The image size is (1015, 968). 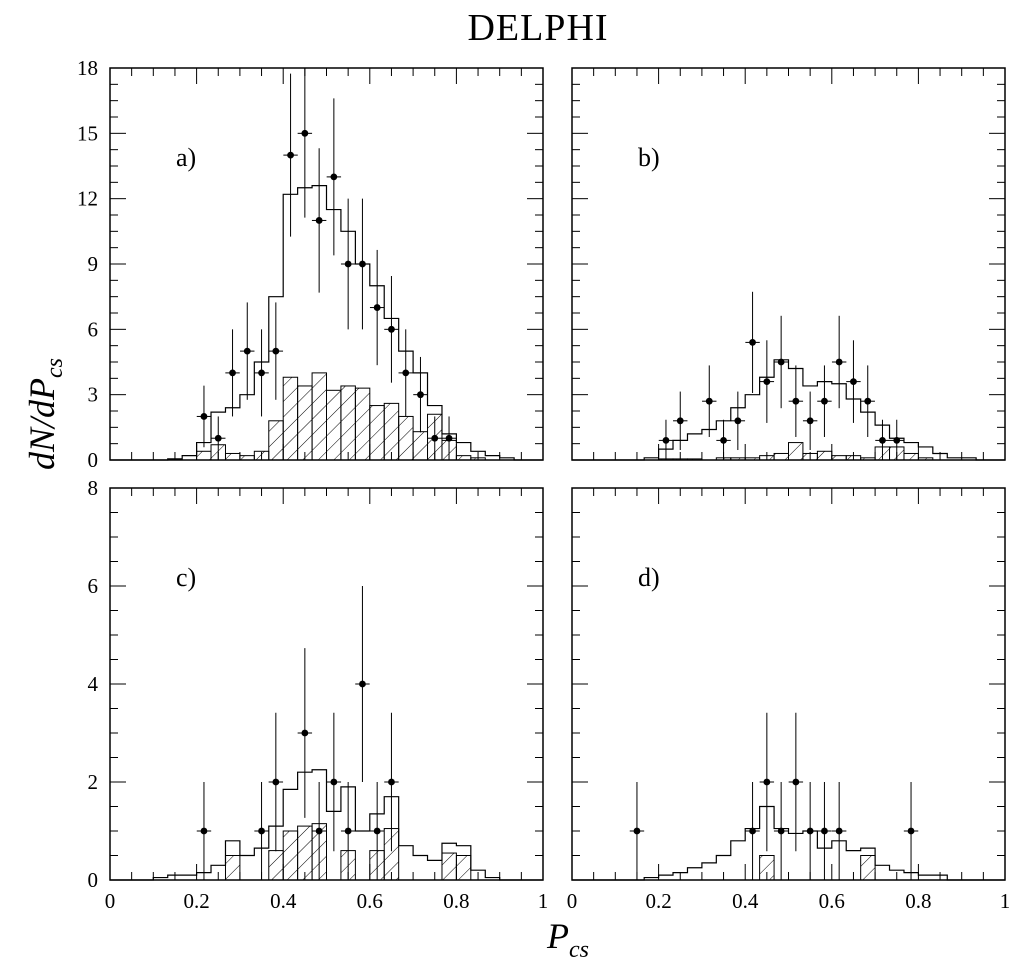 What do you see at coordinates (55, 368) in the screenshot?
I see `y-axis-title-sub: cs` at bounding box center [55, 368].